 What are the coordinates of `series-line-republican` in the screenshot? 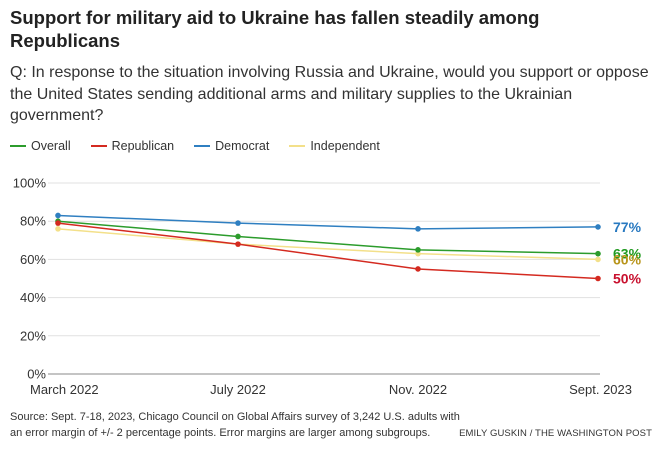 It's located at (328, 251).